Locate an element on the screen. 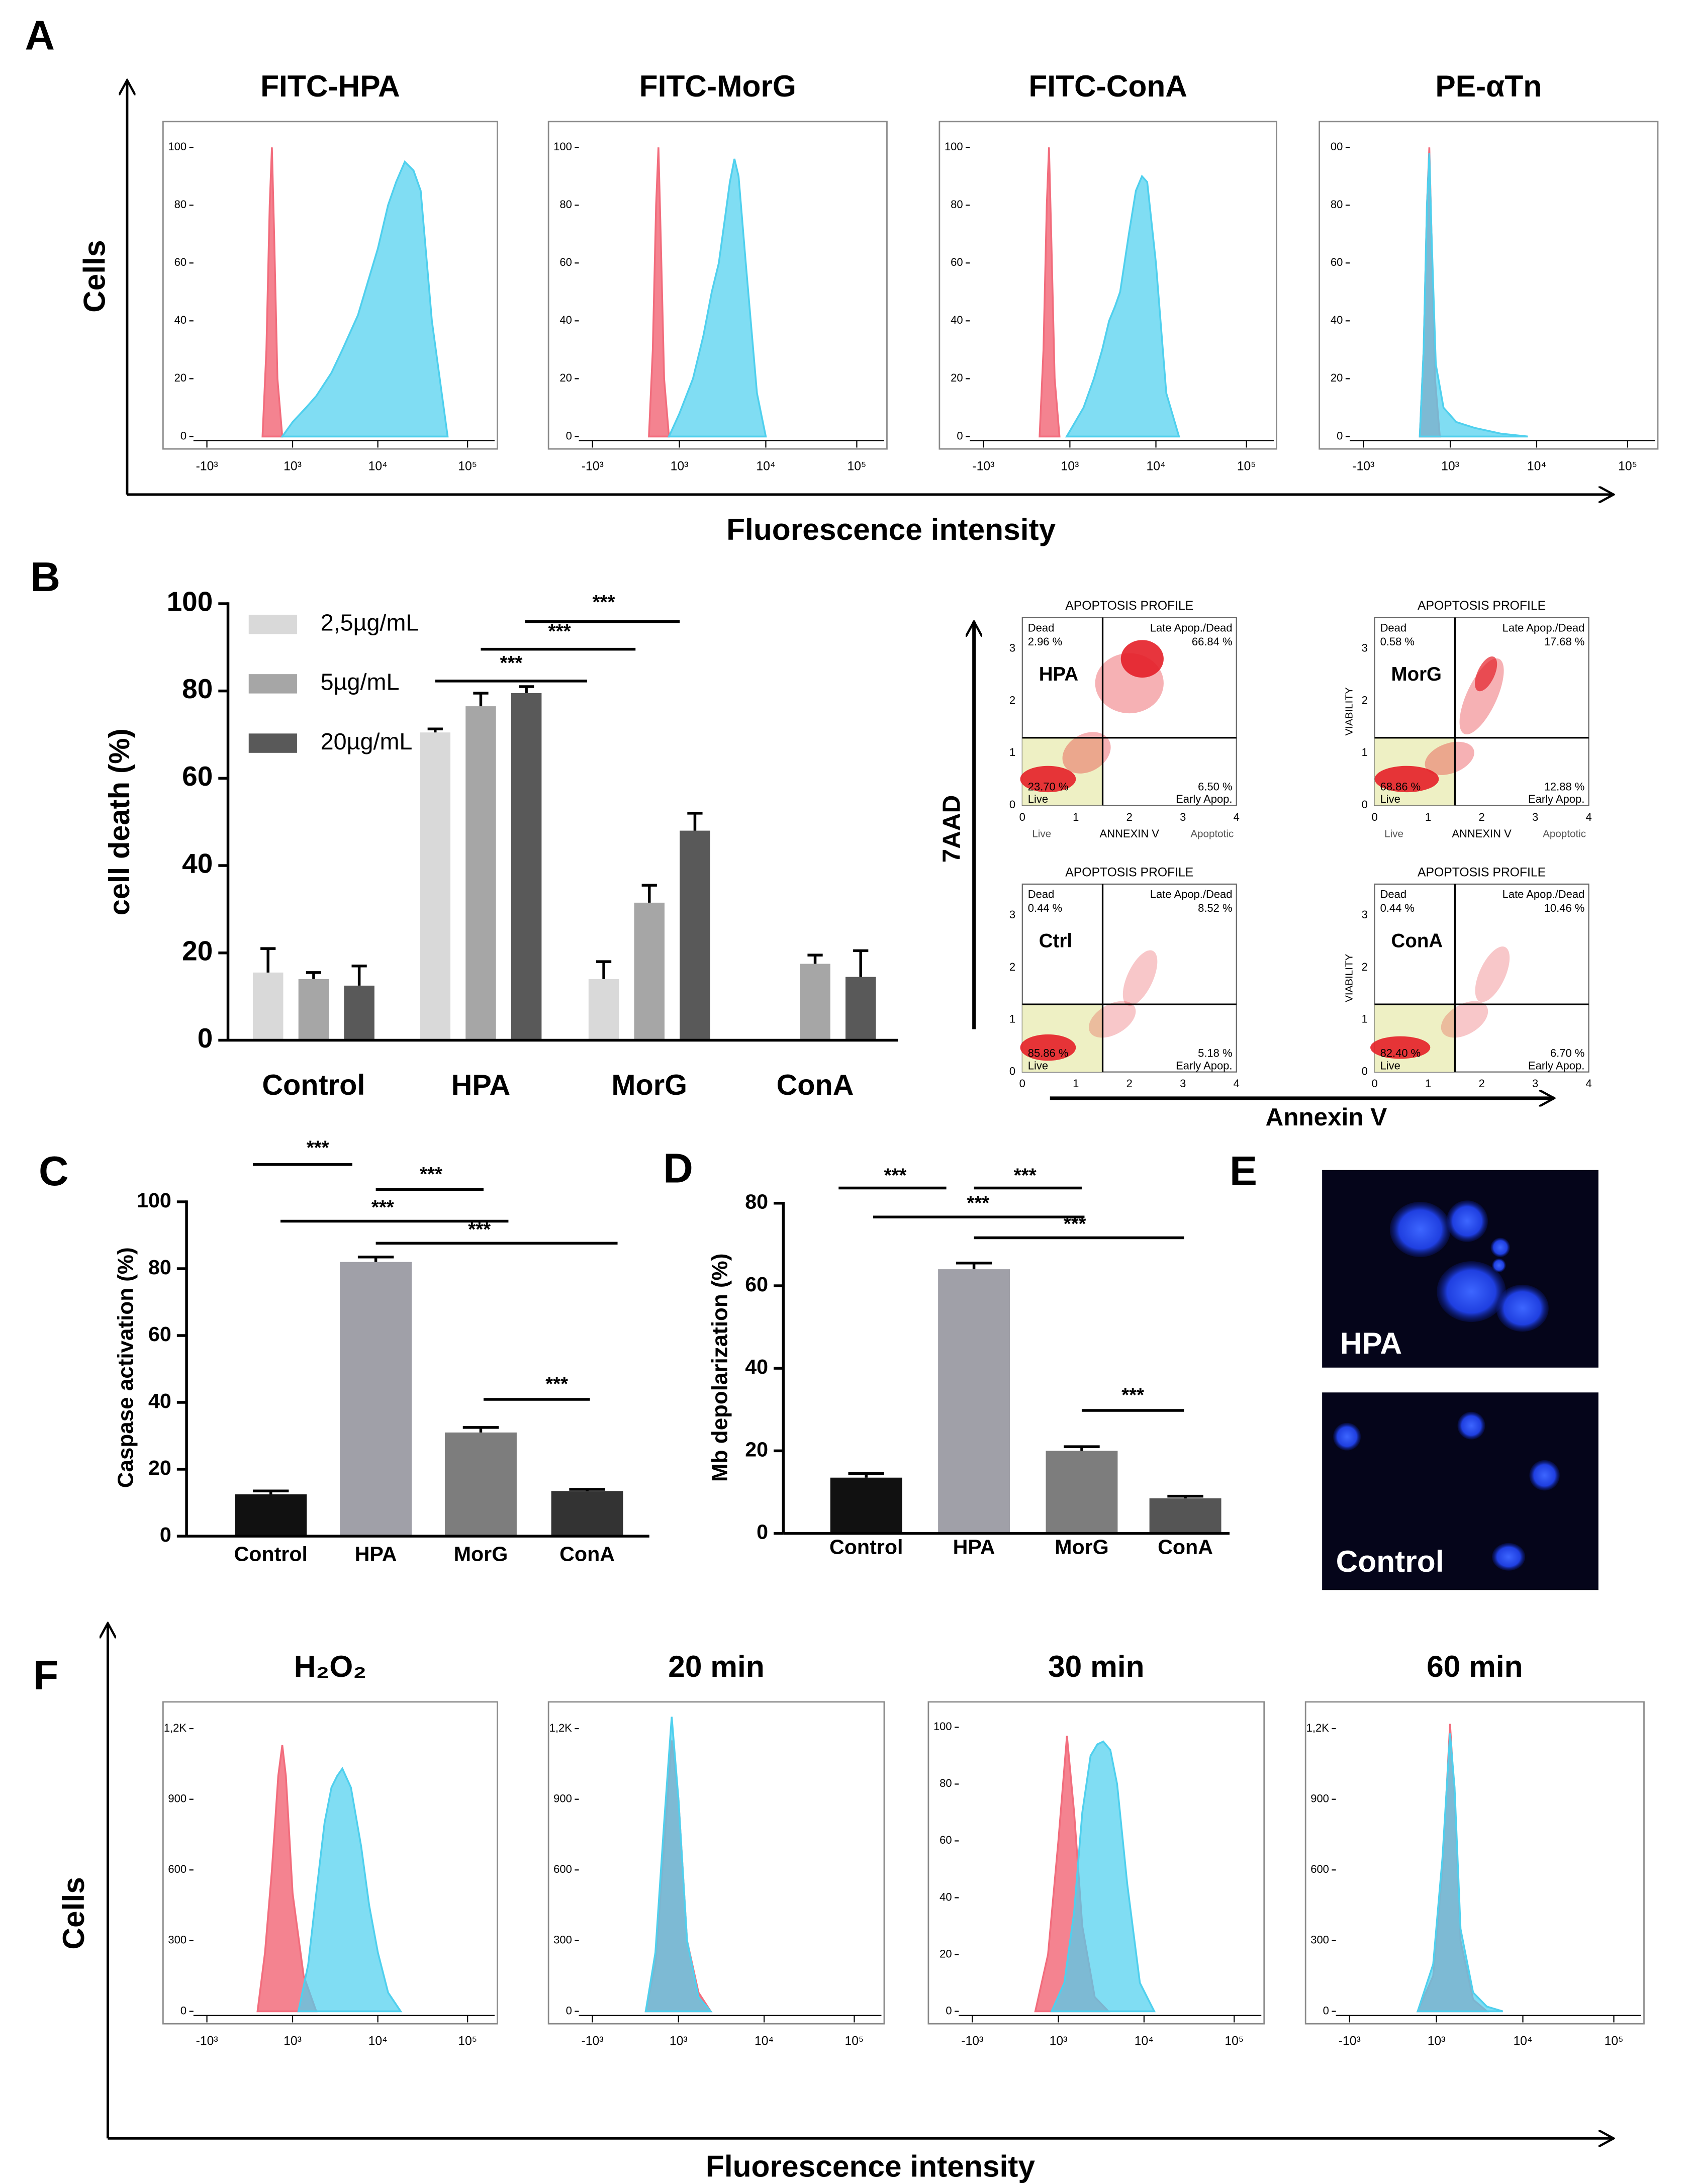 The height and width of the screenshot is (2184, 1691). panel-letter: A is located at coordinates (40, 36).